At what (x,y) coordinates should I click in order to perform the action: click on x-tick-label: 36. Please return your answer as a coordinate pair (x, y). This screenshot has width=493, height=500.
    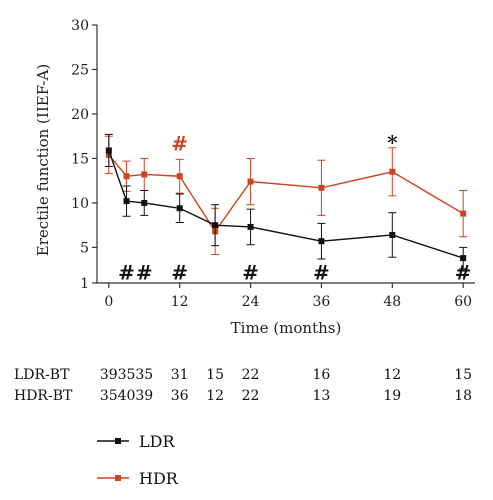
    Looking at the image, I should click on (322, 302).